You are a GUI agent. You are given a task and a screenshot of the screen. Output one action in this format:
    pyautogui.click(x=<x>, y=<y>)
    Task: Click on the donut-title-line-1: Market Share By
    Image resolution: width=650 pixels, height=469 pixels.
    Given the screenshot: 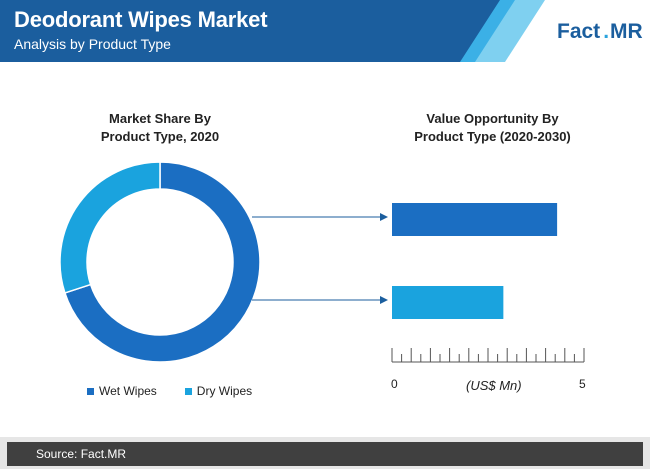 What is the action you would take?
    pyautogui.click(x=160, y=118)
    